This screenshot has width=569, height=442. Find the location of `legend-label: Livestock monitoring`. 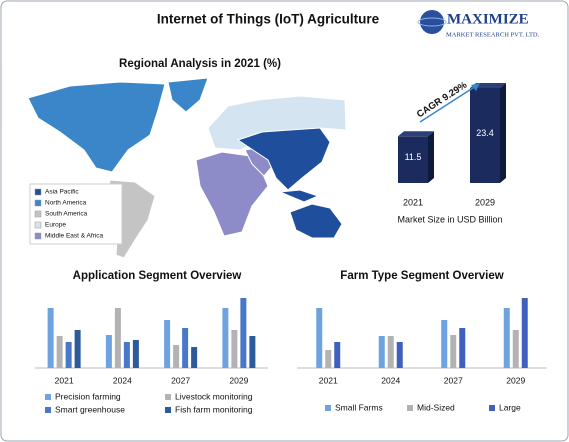

legend-label: Livestock monitoring is located at coordinates (214, 396).